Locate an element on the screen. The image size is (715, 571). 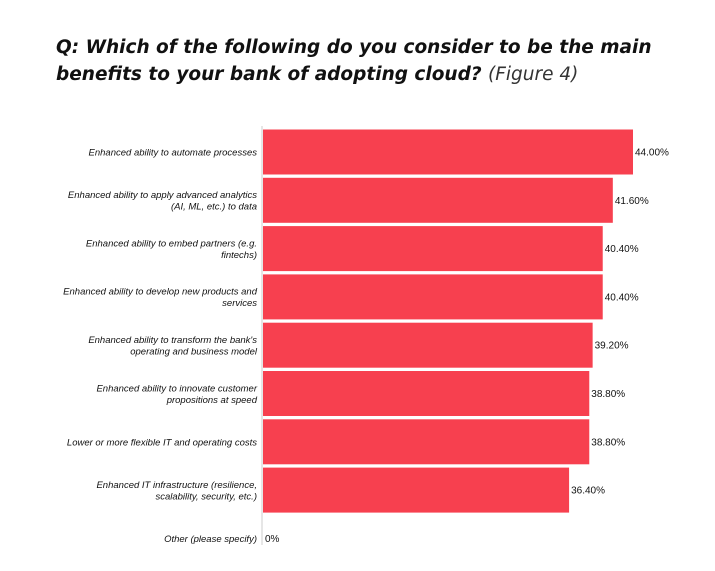
category-label-5-line-2: operating and business model is located at coordinates (194, 351).